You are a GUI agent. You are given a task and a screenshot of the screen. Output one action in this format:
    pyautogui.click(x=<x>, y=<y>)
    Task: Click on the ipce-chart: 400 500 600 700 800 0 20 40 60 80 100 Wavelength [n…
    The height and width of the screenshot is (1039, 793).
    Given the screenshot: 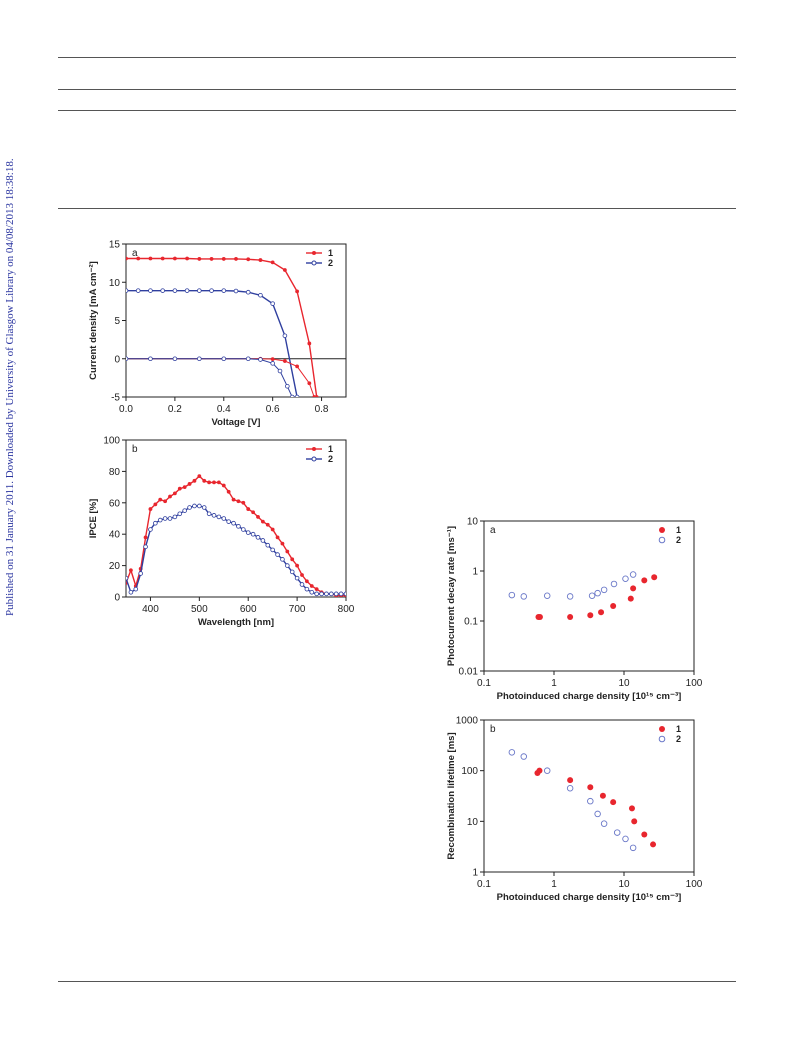 What is the action you would take?
    pyautogui.click(x=221, y=532)
    